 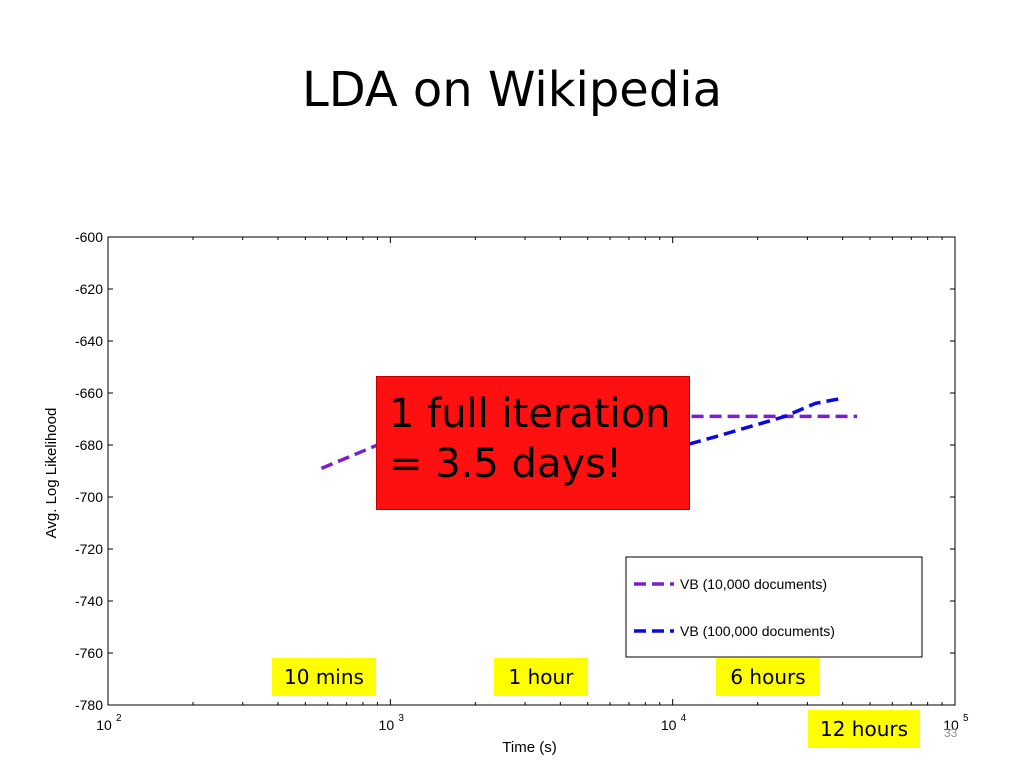 I want to click on time-tag-1-hour: 1 hour, so click(x=541, y=677).